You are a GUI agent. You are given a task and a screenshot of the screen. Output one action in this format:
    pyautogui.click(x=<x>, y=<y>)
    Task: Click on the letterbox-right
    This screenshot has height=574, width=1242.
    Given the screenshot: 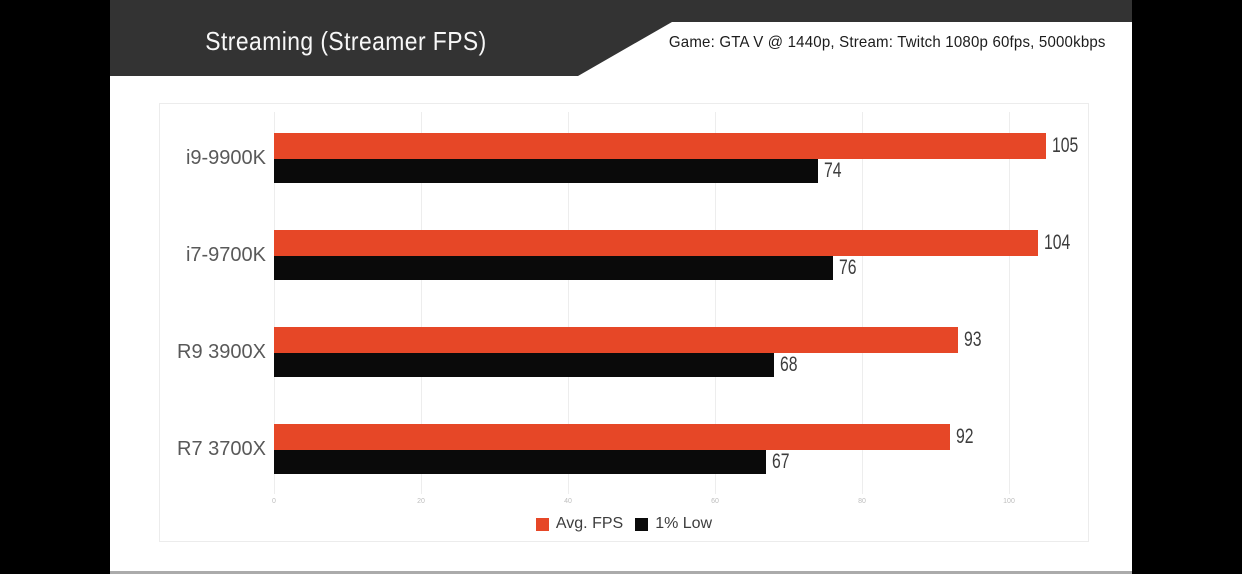 What is the action you would take?
    pyautogui.click(x=1187, y=287)
    